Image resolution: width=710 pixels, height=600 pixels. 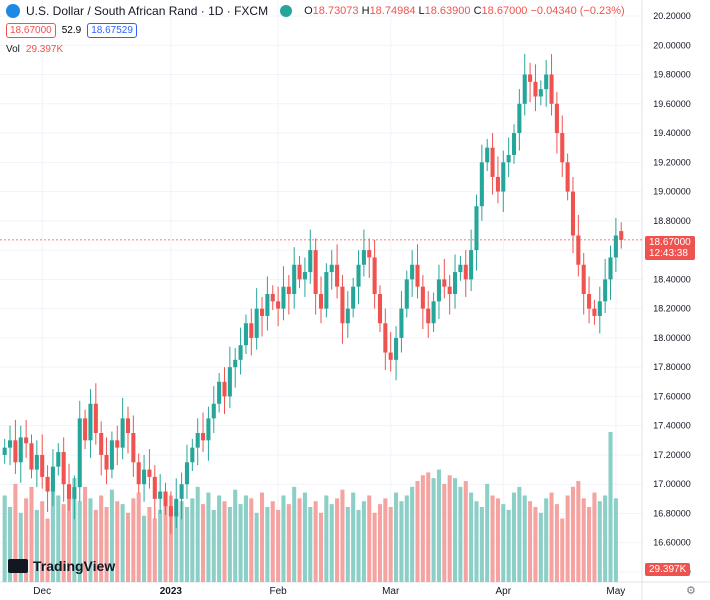 I want to click on time-axis: Dec2023FebMarAprMayJunJul, so click(x=371, y=591).